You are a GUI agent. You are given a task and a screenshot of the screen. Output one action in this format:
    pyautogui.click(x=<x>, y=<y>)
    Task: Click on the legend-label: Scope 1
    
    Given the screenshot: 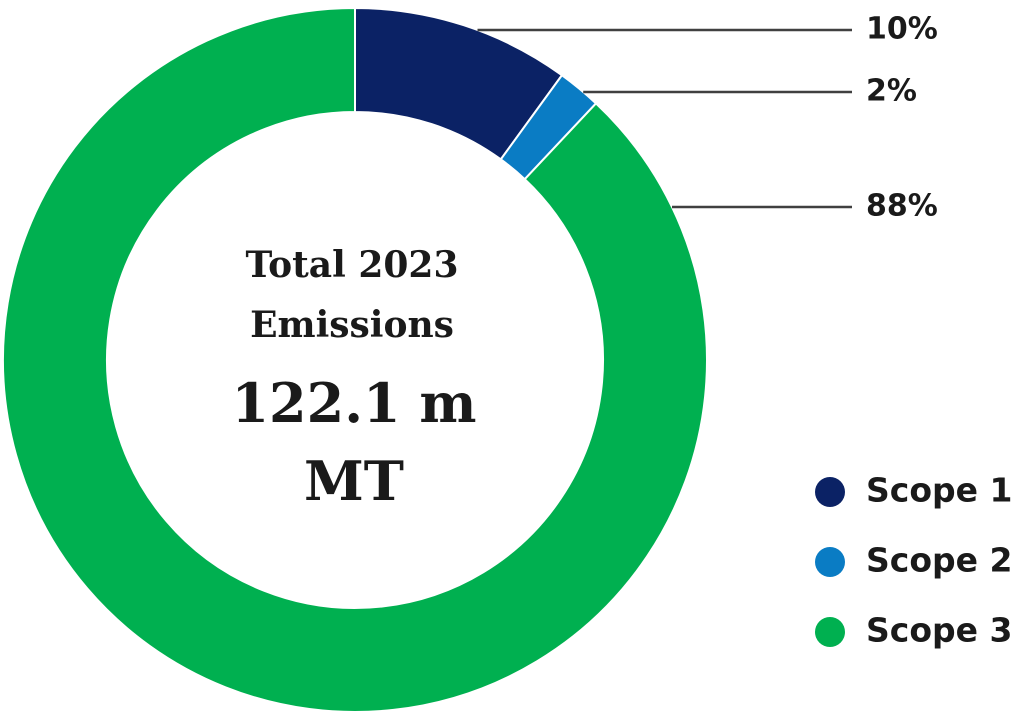 What is the action you would take?
    pyautogui.click(x=939, y=490)
    